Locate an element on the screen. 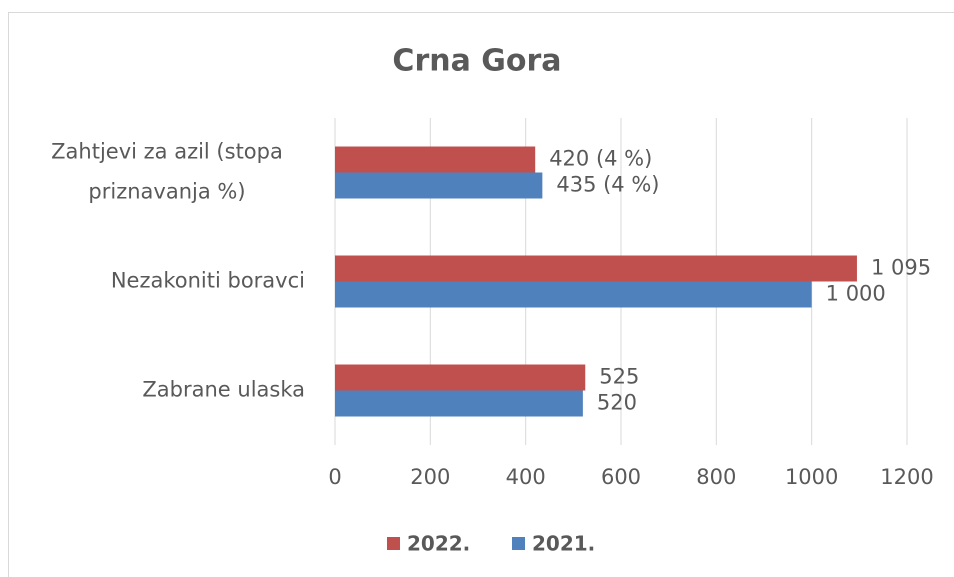  x-tick-label: 800 is located at coordinates (716, 477).